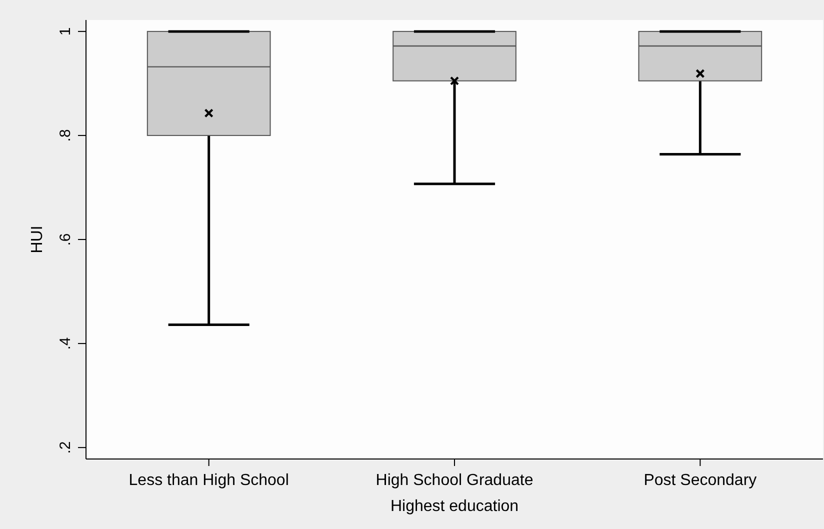 The width and height of the screenshot is (824, 529). Describe the element at coordinates (65, 31) in the screenshot. I see `y-tick-label: 1` at that location.